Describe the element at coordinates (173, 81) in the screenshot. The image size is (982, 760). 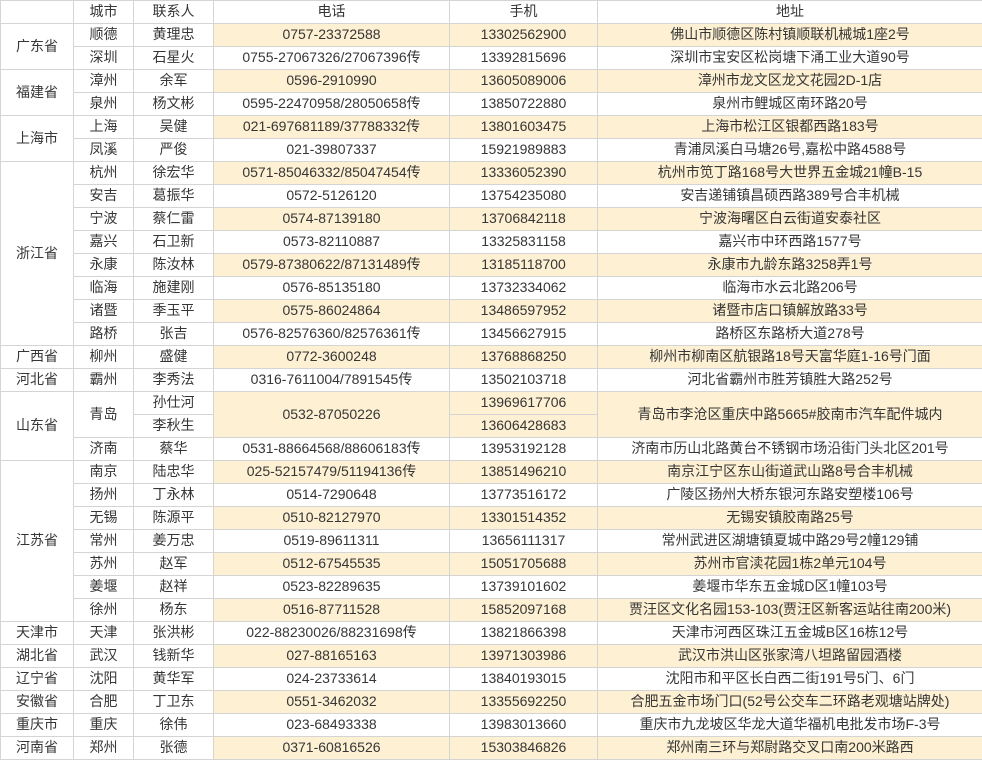
I see `contact-cell: 余军` at that location.